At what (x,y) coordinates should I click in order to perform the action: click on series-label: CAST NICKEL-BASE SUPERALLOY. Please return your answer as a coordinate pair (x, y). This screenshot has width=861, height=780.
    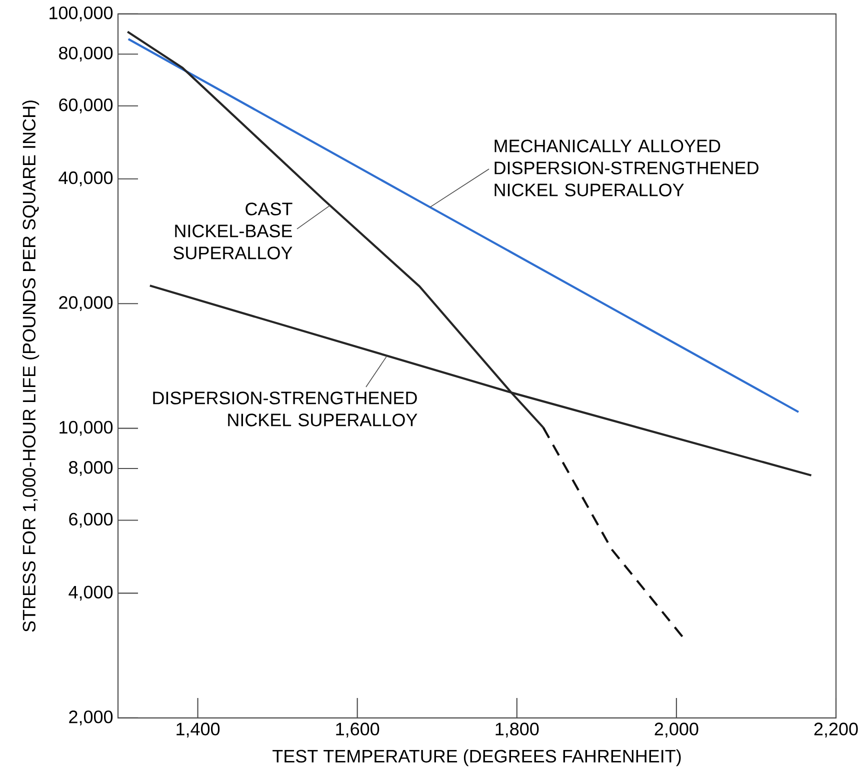
    Looking at the image, I should click on (233, 231).